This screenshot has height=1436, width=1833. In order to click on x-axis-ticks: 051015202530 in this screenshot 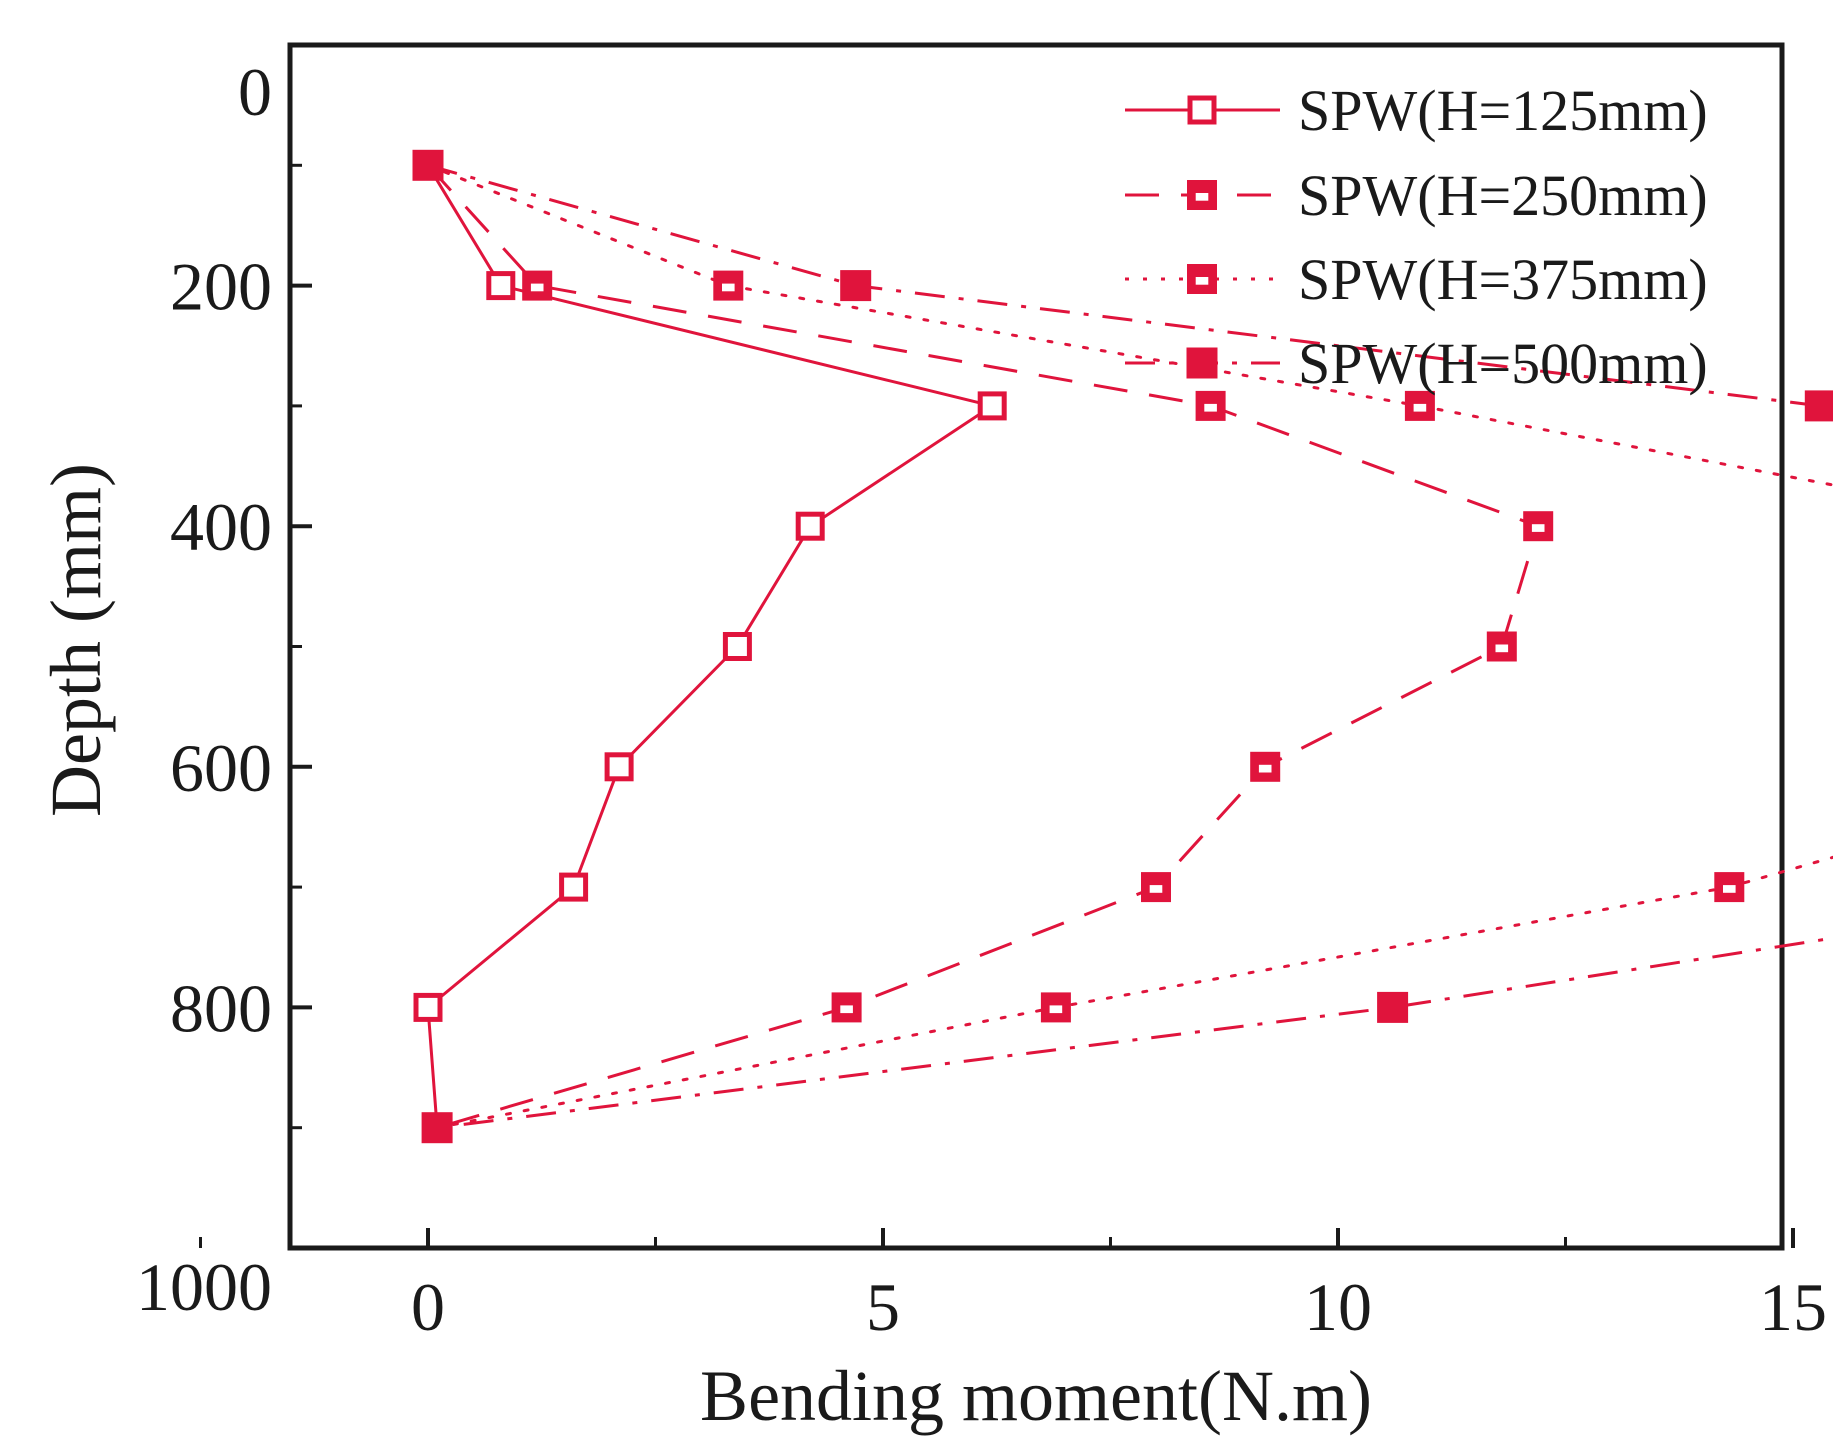, I will do `click(1013, 1286)`.